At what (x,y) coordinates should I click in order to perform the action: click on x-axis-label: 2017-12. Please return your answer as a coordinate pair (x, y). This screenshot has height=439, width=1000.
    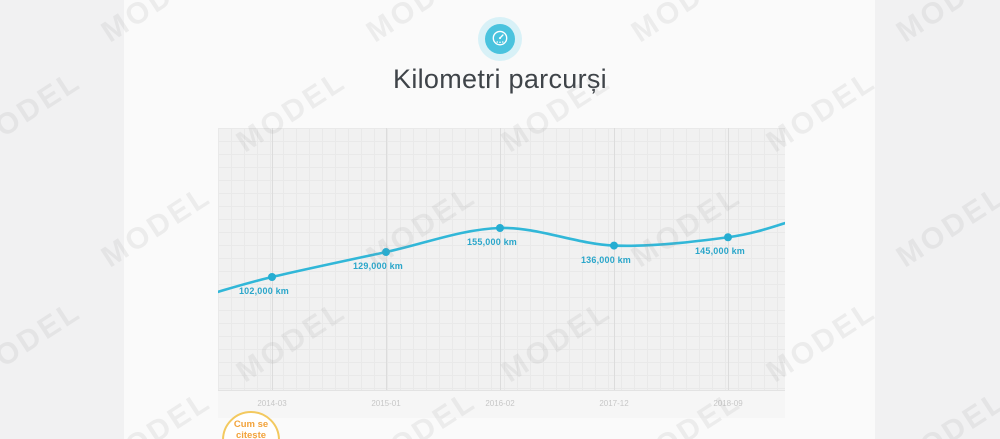
    Looking at the image, I should click on (614, 403).